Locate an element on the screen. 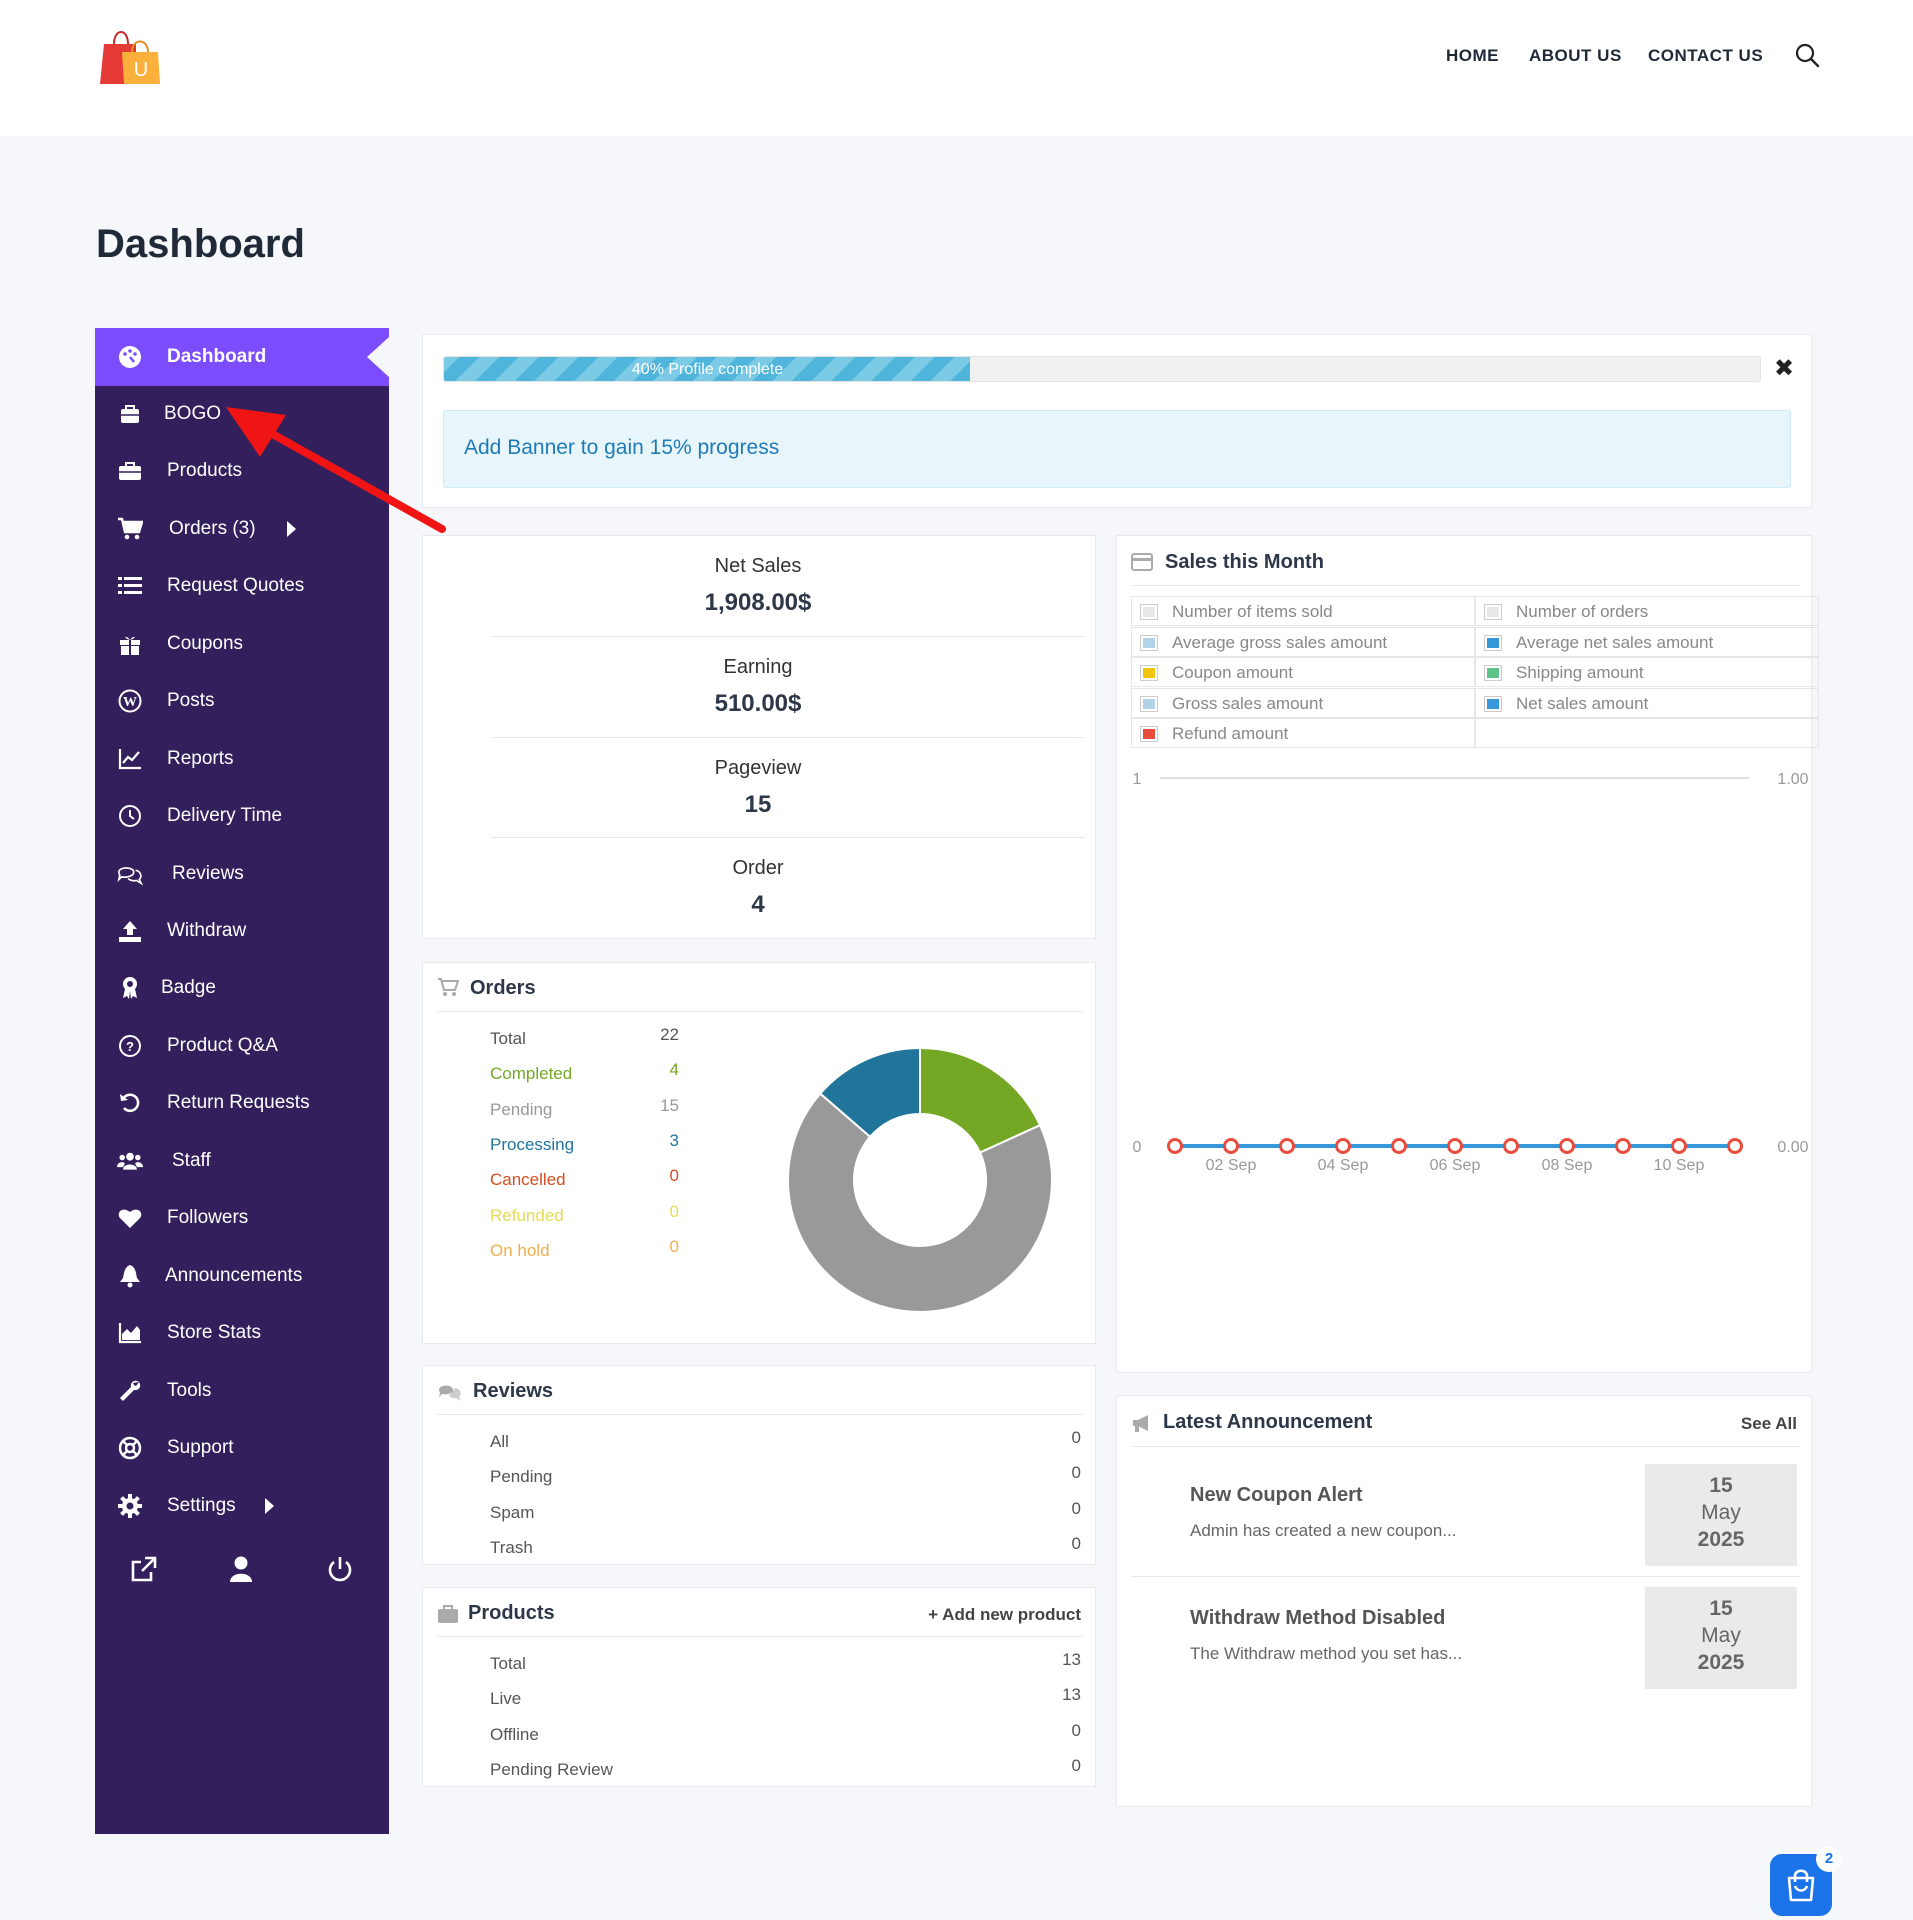 The width and height of the screenshot is (1913, 1920). announcement-year: 2025 is located at coordinates (1721, 1662).